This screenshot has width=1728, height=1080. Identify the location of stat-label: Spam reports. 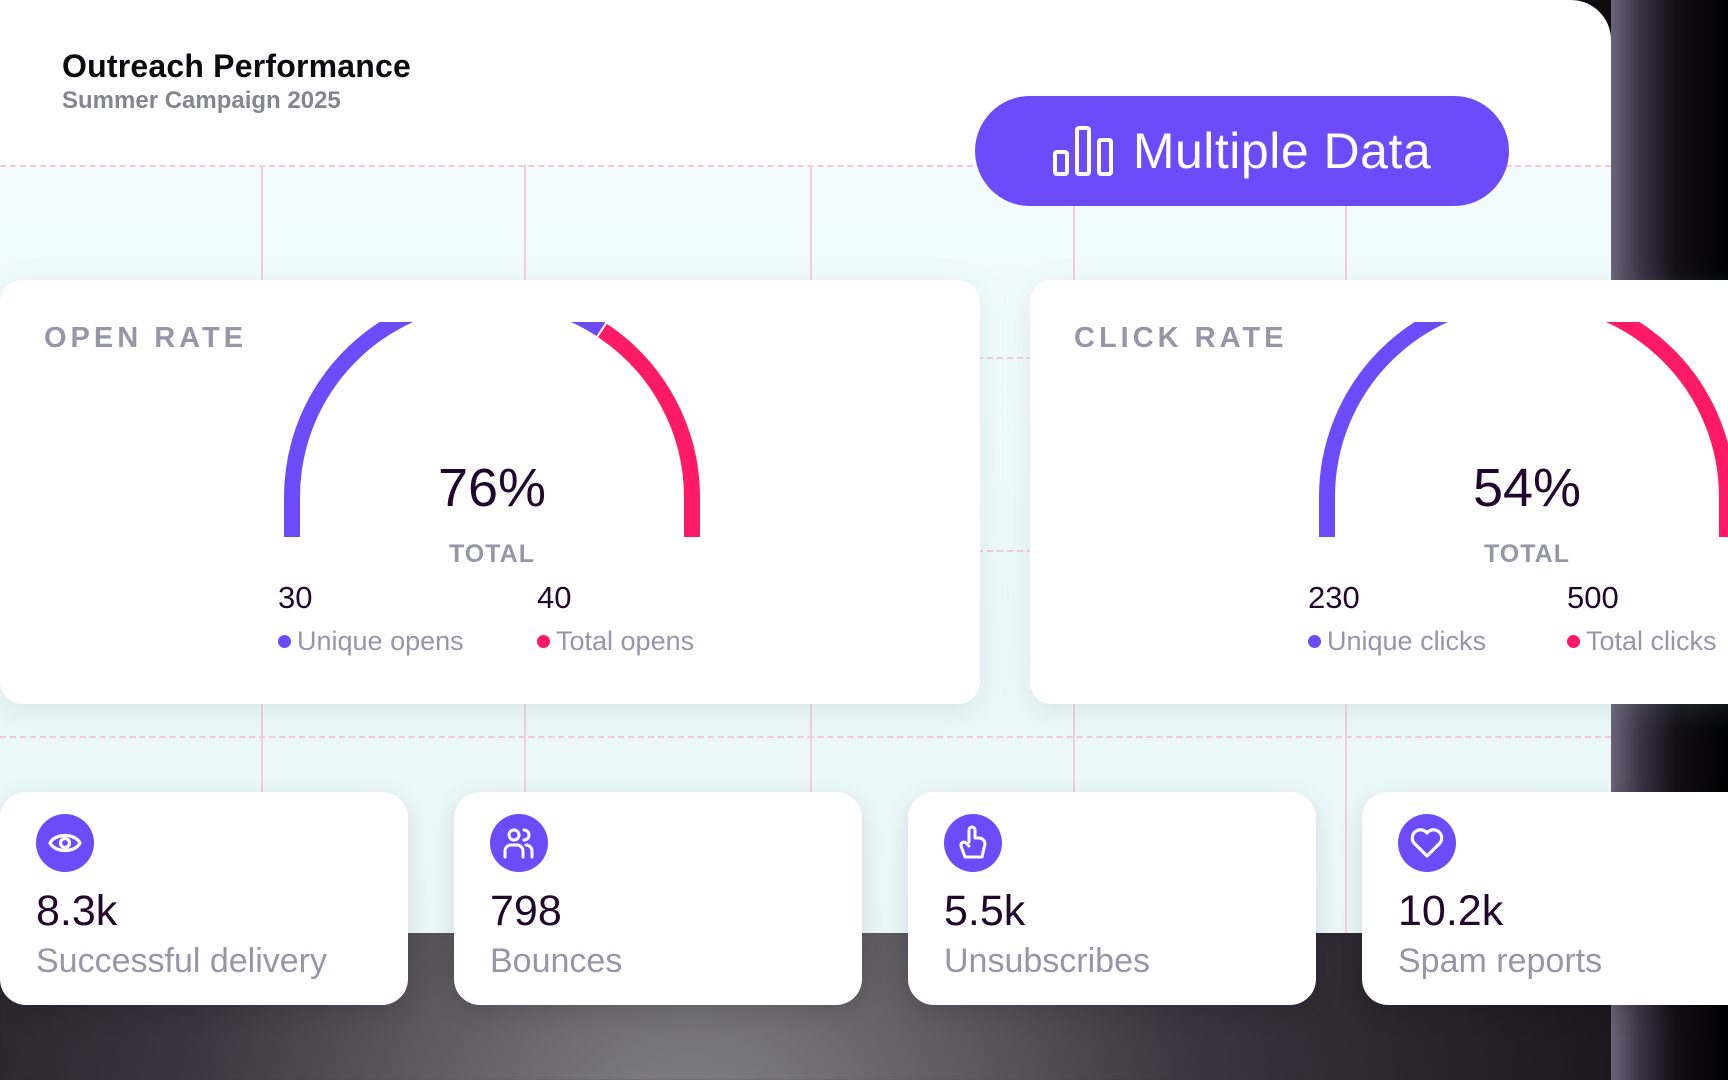
(1500, 961).